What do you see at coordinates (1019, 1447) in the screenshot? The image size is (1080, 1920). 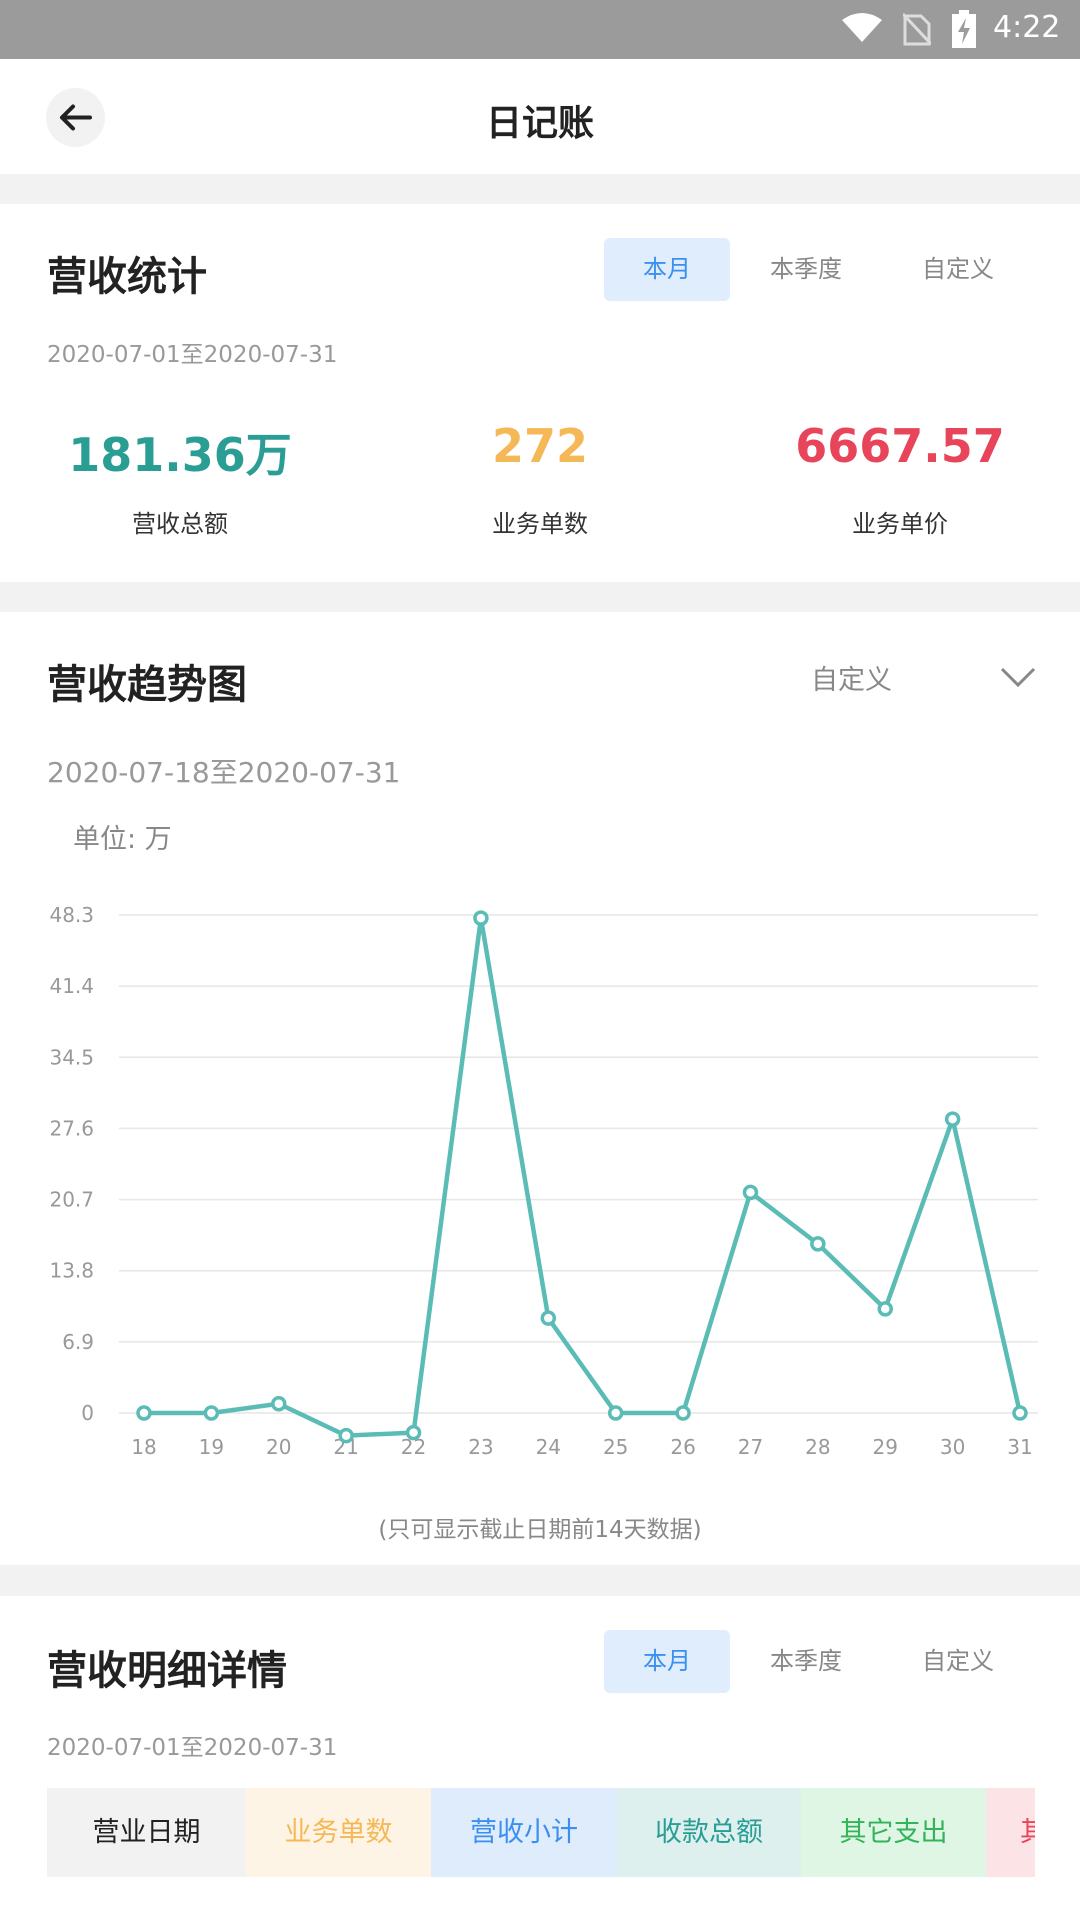 I see `x-tick-label: 31` at bounding box center [1019, 1447].